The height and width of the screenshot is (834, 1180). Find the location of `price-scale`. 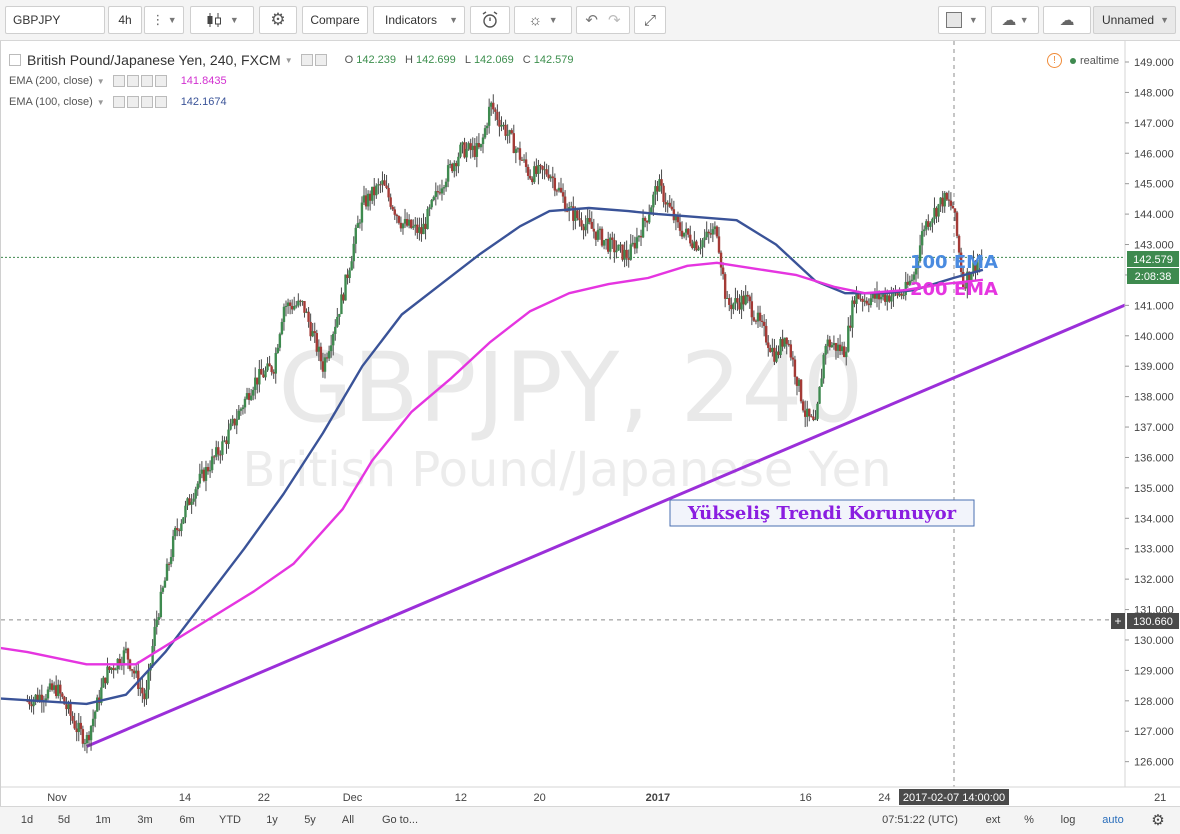

price-scale is located at coordinates (1152, 423).